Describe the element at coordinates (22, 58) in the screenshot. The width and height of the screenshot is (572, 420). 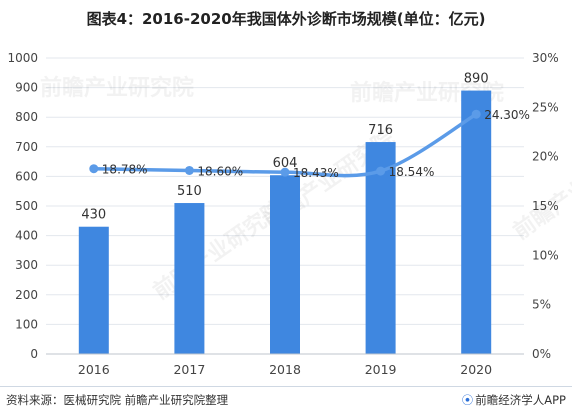
I see `y-left-tick-label: 1000` at that location.